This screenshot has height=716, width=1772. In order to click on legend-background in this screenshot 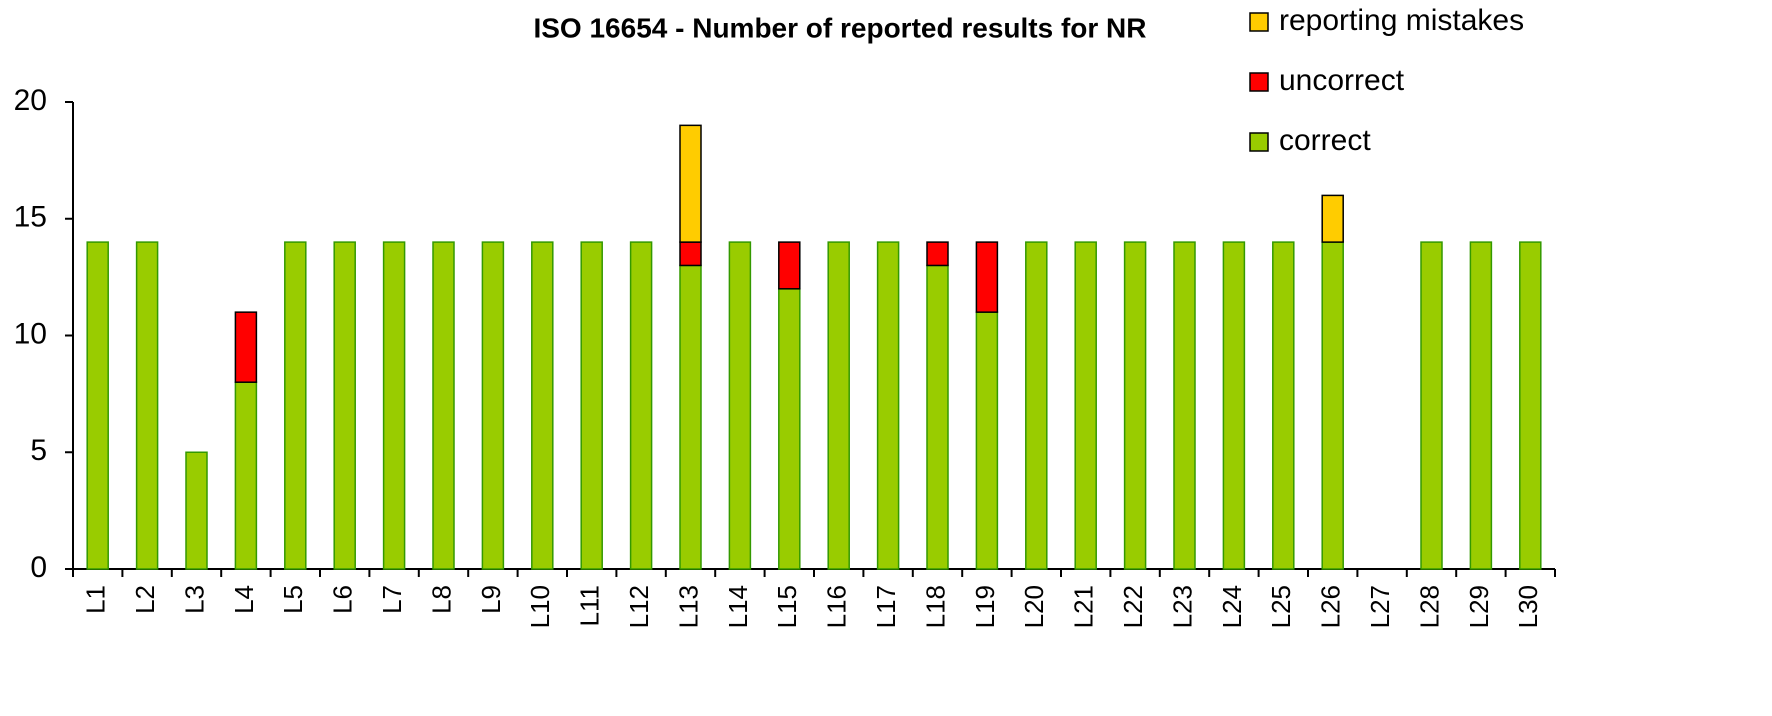, I will do `click(1491, 87)`.